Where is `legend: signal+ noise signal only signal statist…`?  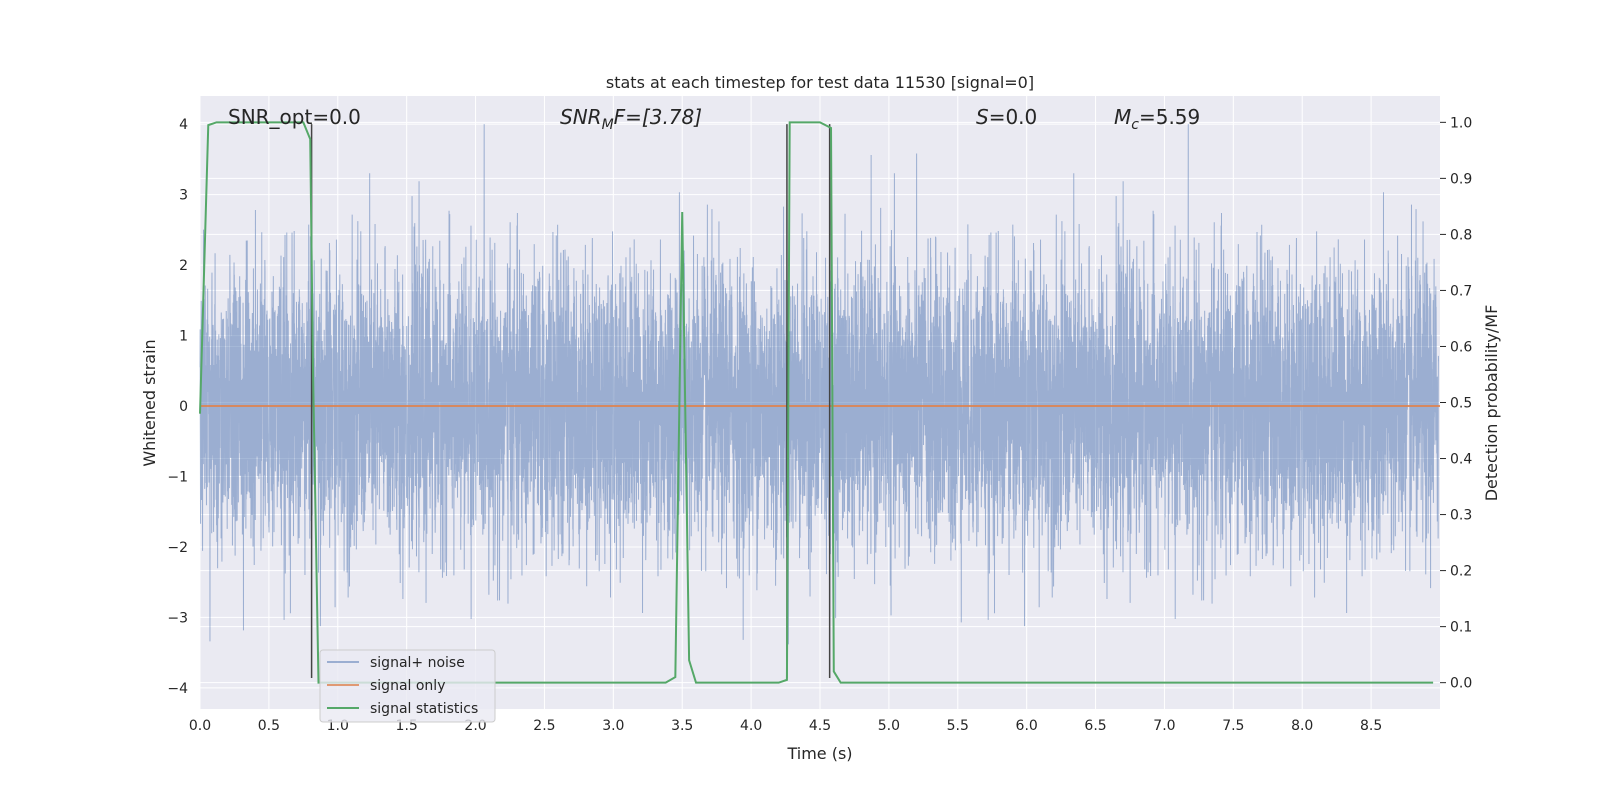 legend: signal+ noise signal only signal statist… is located at coordinates (407, 686).